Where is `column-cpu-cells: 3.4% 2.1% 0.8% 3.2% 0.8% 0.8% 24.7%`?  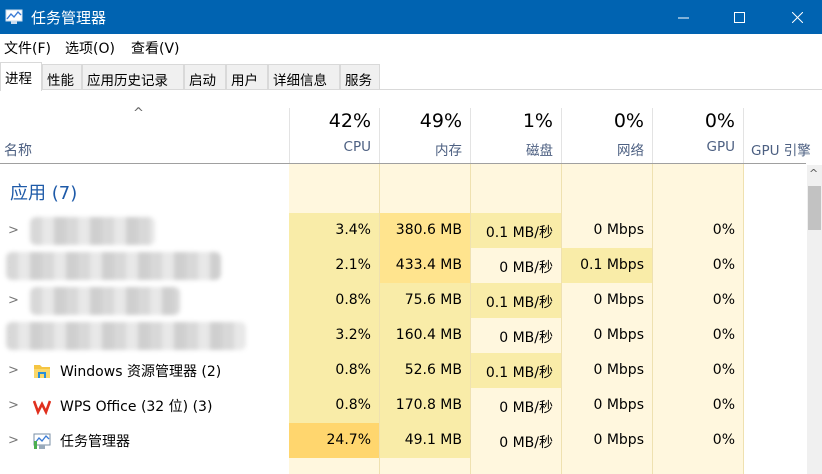 column-cpu-cells: 3.4% 2.1% 0.8% 3.2% 0.8% 0.8% 24.7% is located at coordinates (334, 319).